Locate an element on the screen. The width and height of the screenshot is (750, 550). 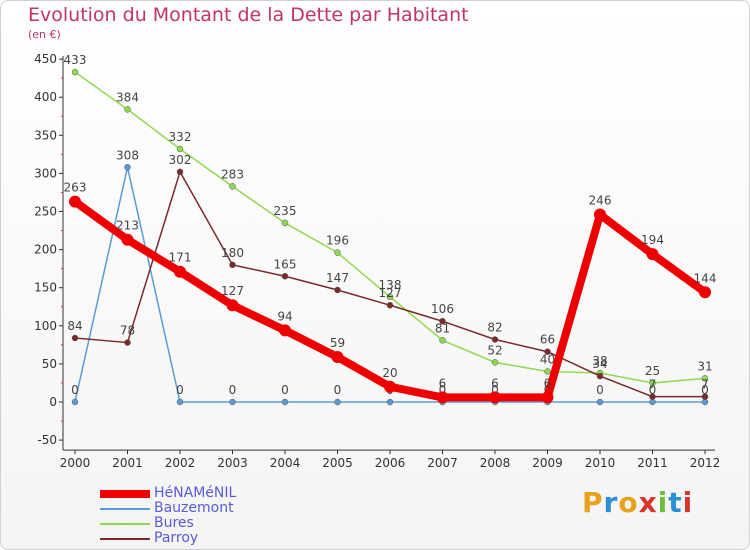
logo-letter: i is located at coordinates (688, 502).